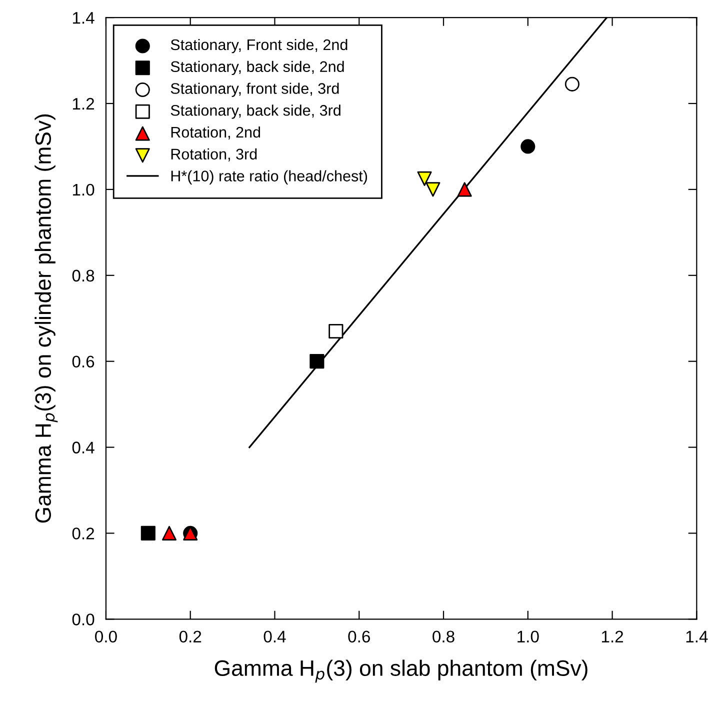 Image resolution: width=716 pixels, height=702 pixels. What do you see at coordinates (254, 89) in the screenshot?
I see `legend-label: Stationary, front side, 3rd` at bounding box center [254, 89].